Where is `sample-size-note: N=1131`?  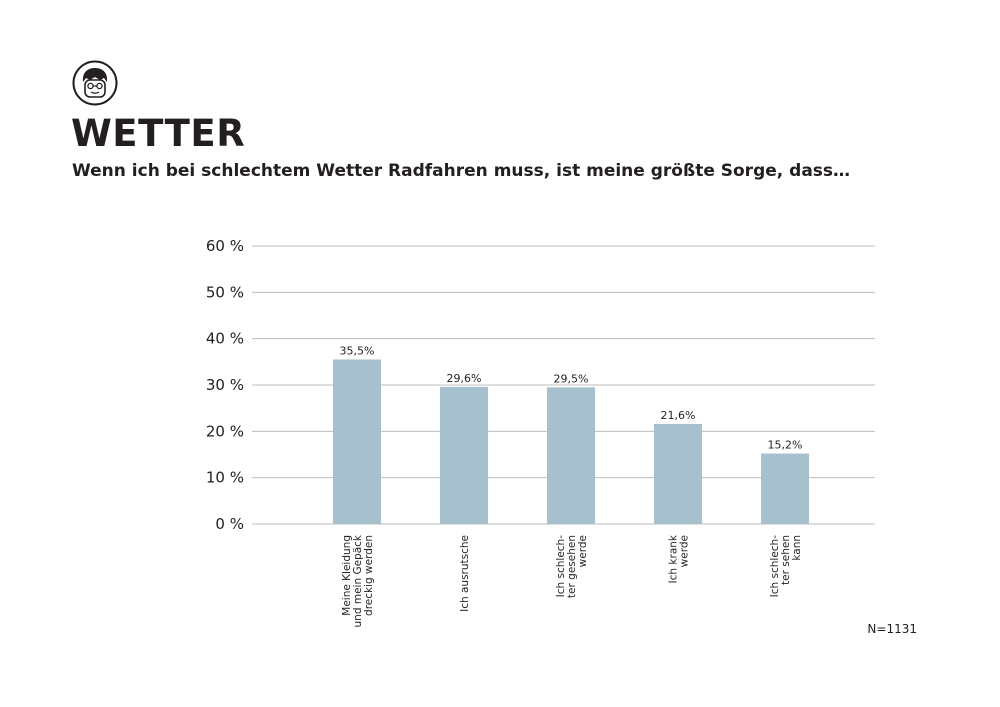 sample-size-note: N=1131 is located at coordinates (892, 629).